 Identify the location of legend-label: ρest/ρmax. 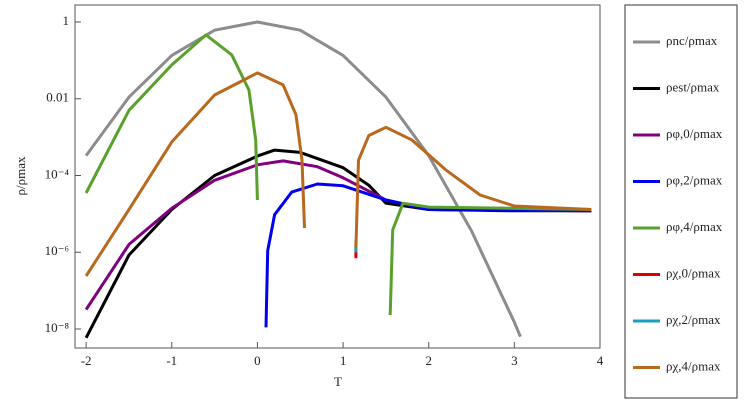
(693, 86).